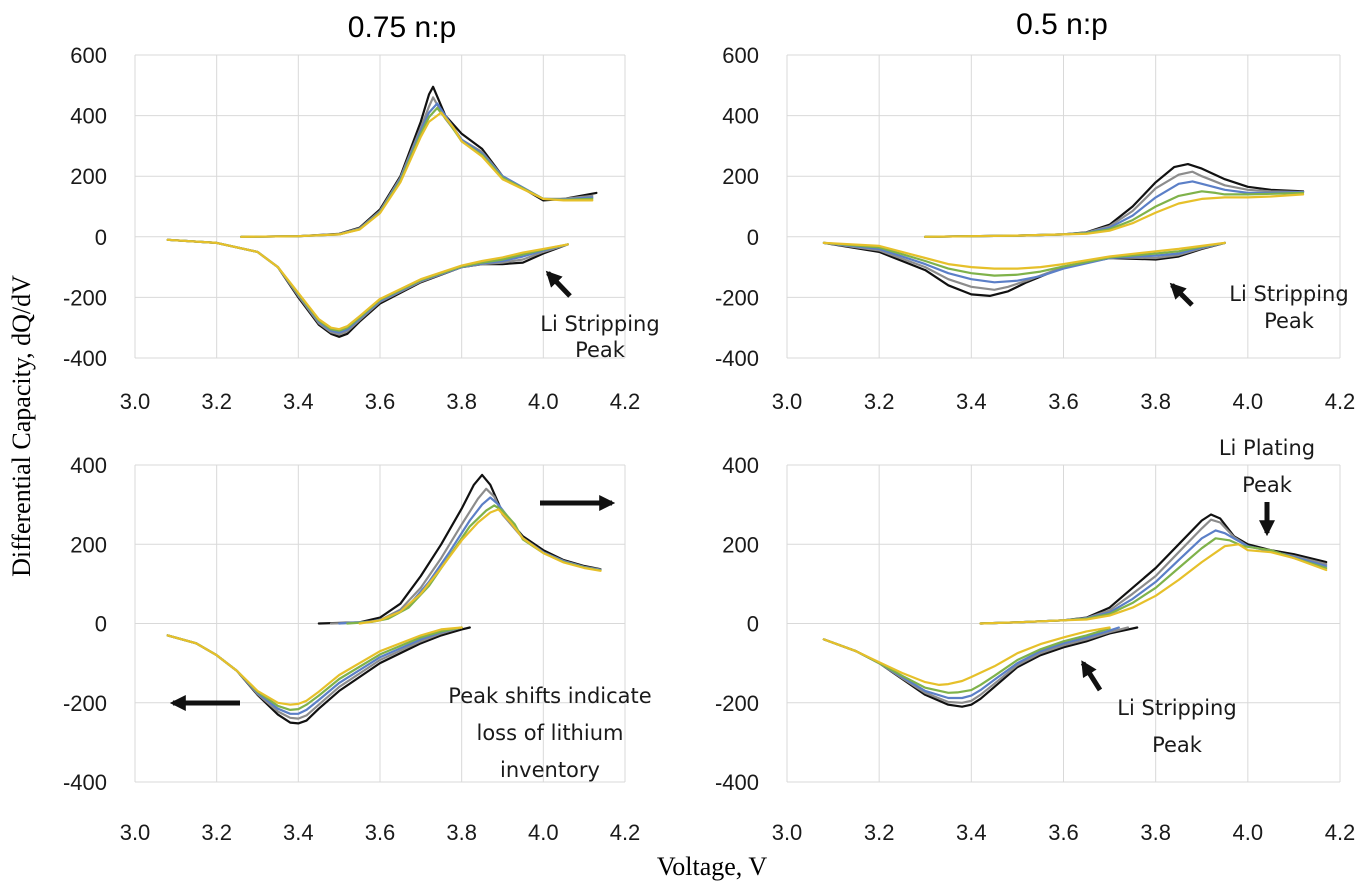  Describe the element at coordinates (1062, 24) in the screenshot. I see `panel-title: 0.5 n:p` at that location.